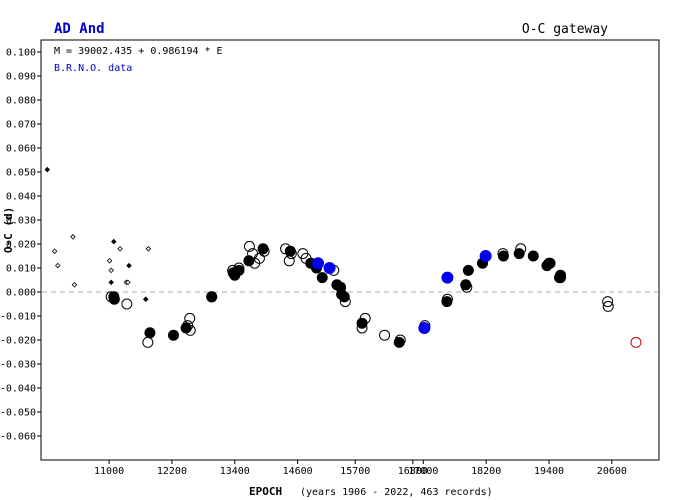  What do you see at coordinates (18, 437) in the screenshot?
I see `y-tick-label: -0.060` at bounding box center [18, 437].